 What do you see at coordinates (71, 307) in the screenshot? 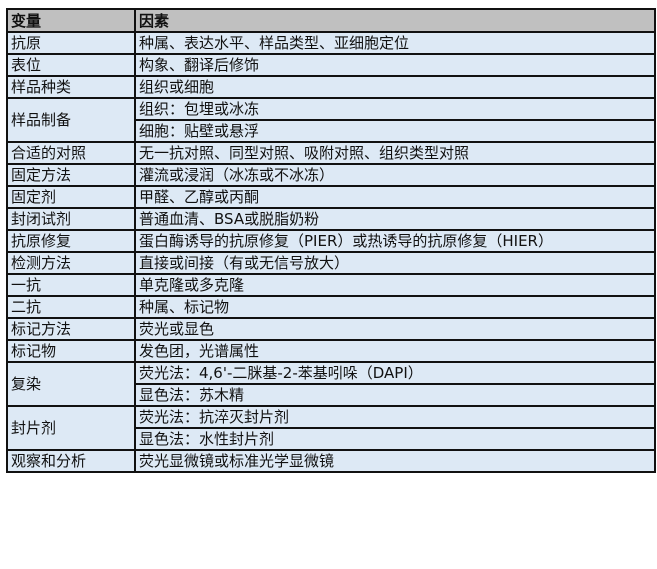
I see `variable-cell: 二抗` at bounding box center [71, 307].